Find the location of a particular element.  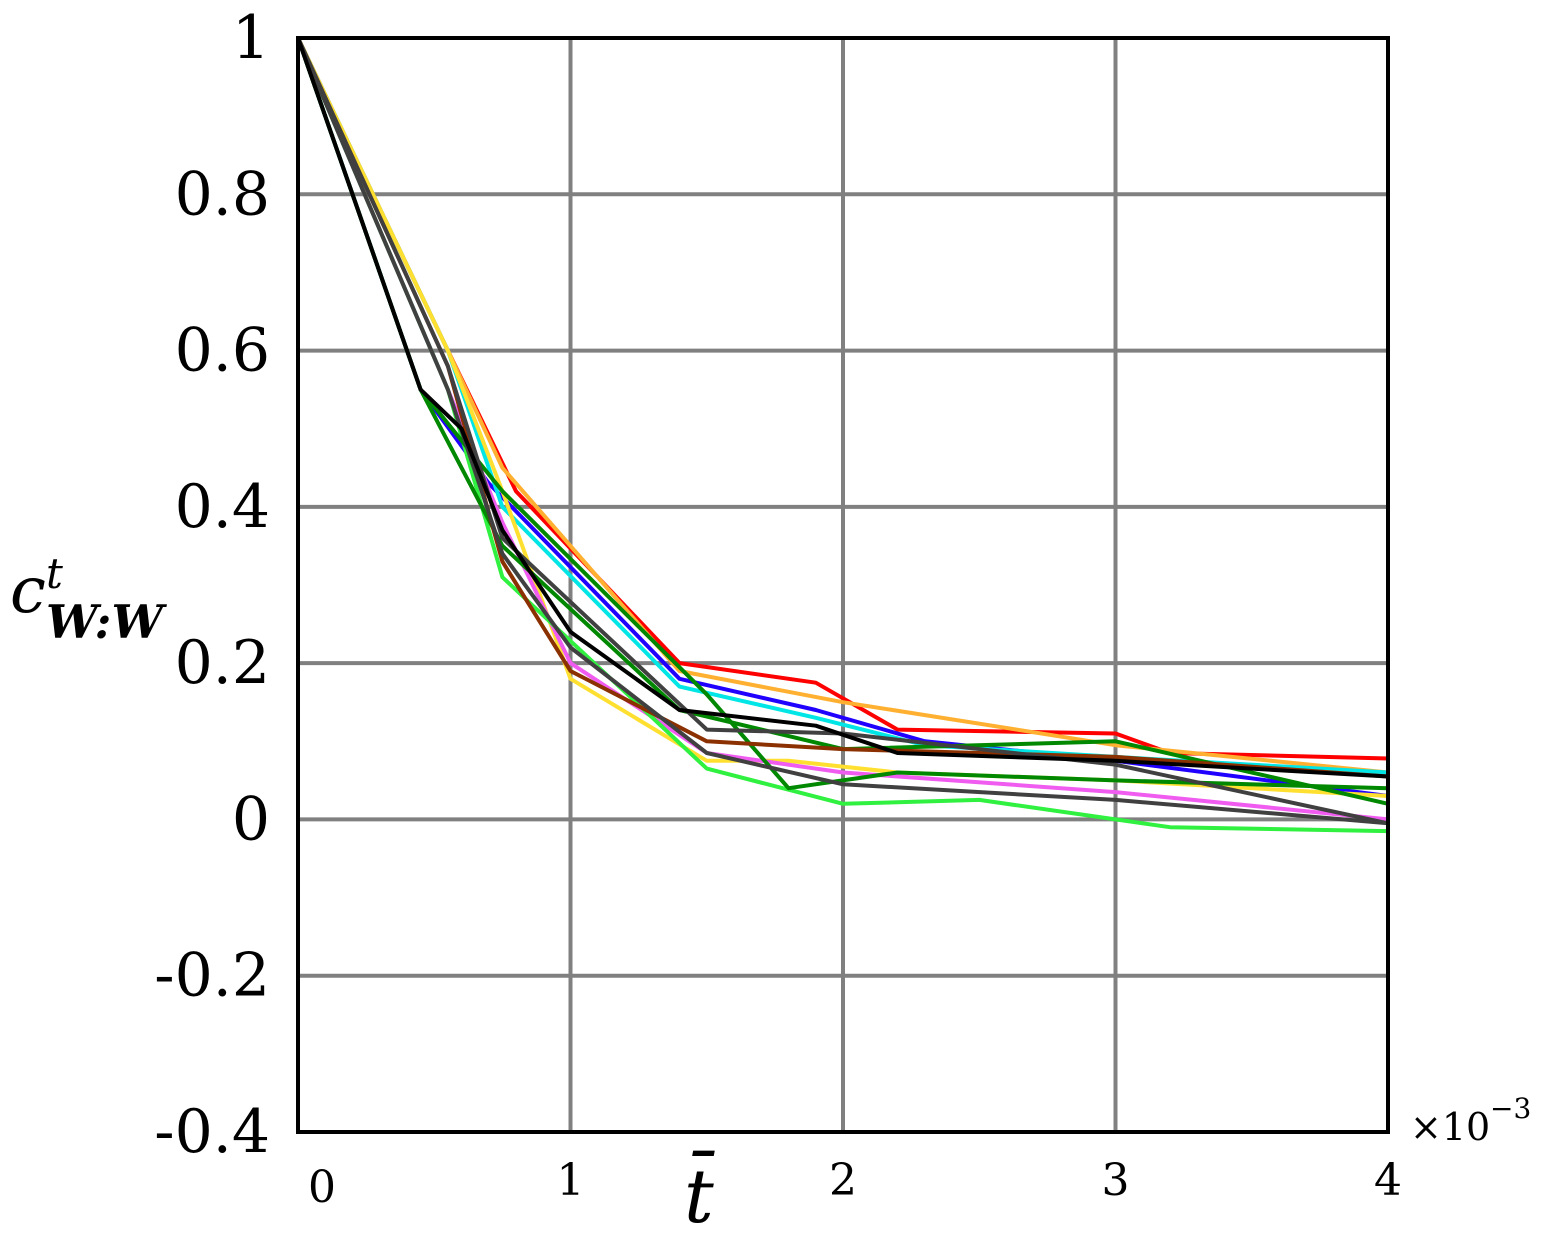

y-tick-label: -0.2 is located at coordinates (212, 976).